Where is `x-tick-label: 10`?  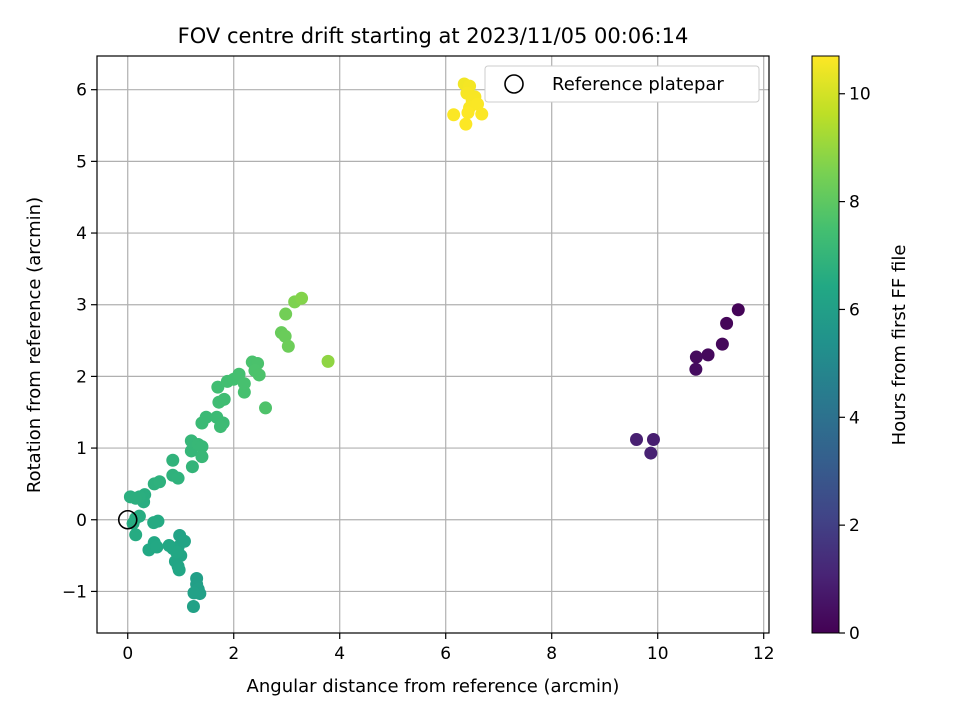
x-tick-label: 10 is located at coordinates (658, 654).